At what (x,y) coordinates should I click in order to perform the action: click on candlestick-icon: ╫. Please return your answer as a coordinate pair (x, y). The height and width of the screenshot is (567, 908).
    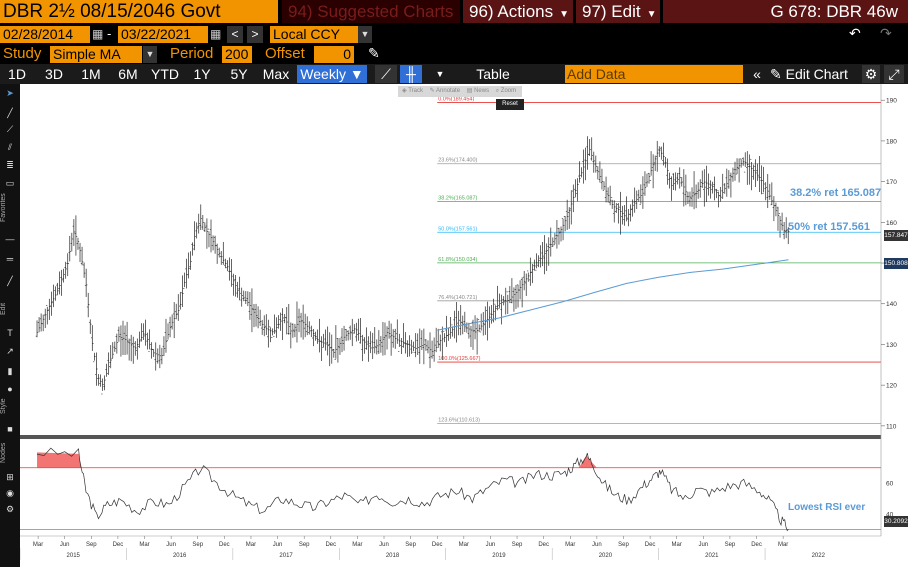
    Looking at the image, I should click on (411, 74).